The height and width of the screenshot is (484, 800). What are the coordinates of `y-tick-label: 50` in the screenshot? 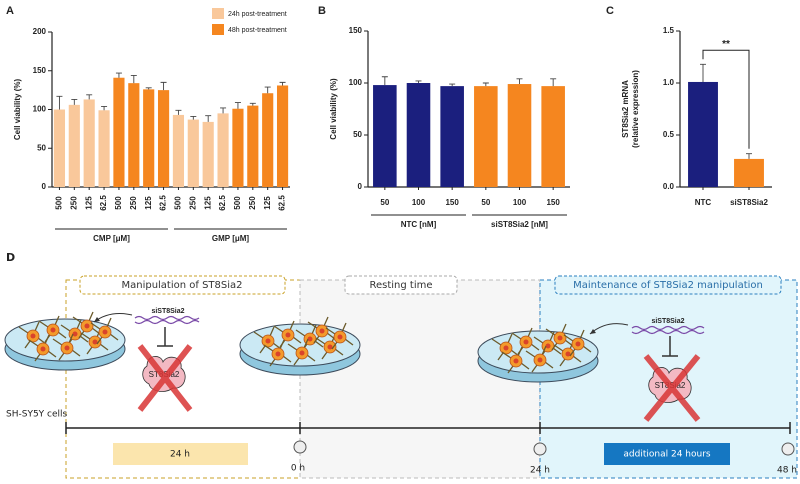 It's located at (357, 134).